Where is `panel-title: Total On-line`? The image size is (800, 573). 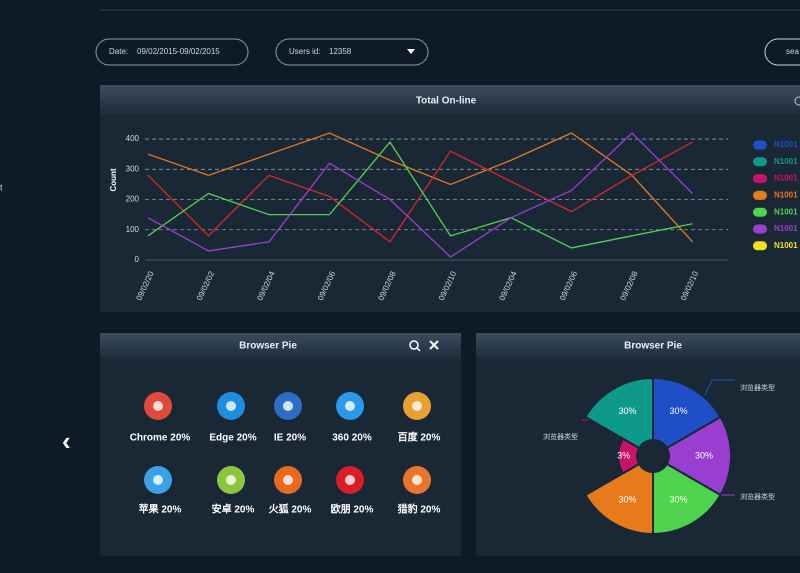
panel-title: Total On-line is located at coordinates (446, 101).